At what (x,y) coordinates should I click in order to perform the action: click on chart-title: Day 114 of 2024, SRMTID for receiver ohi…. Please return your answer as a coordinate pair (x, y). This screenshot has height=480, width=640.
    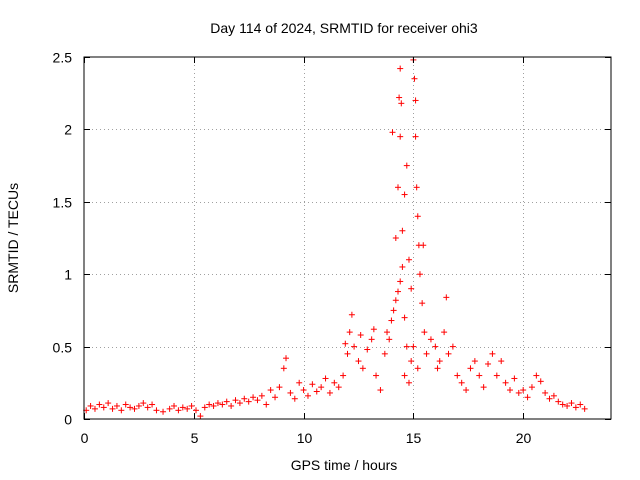
    Looking at the image, I should click on (344, 28).